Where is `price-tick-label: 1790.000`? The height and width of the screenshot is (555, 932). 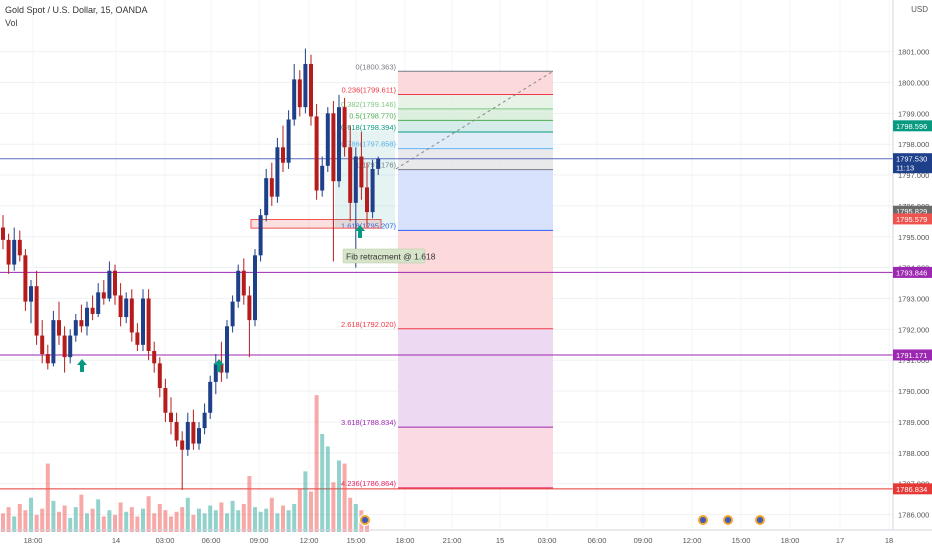
price-tick-label: 1790.000 is located at coordinates (913, 391).